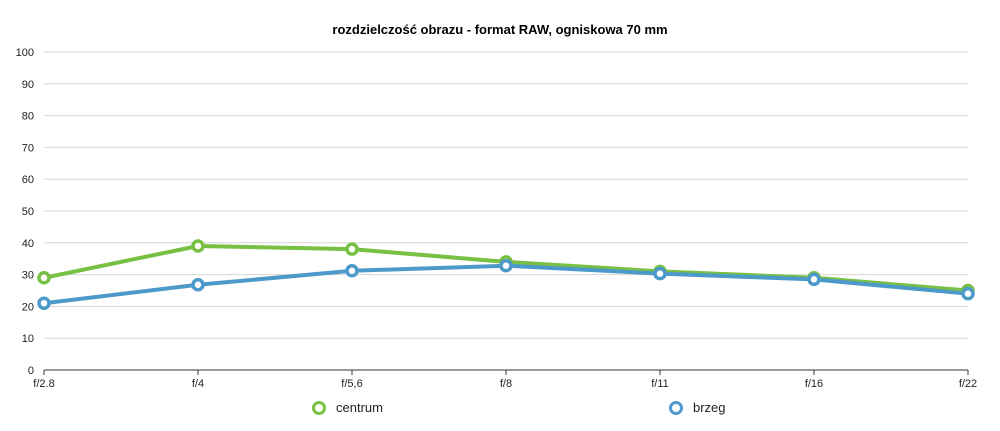  I want to click on x-tick-label: f/11, so click(660, 384).